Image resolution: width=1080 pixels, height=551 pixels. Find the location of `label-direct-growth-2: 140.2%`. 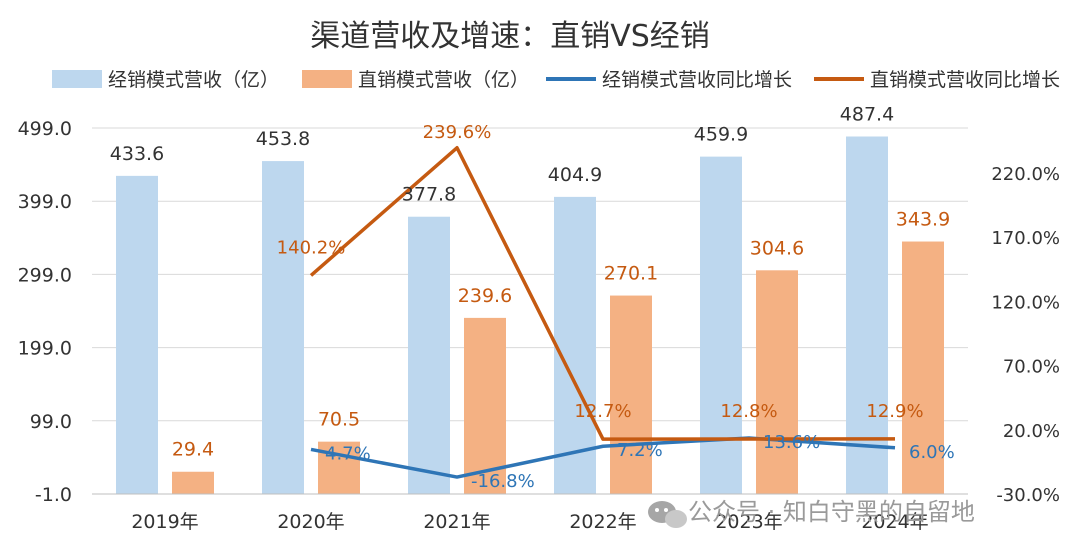

label-direct-growth-2: 140.2% is located at coordinates (311, 247).